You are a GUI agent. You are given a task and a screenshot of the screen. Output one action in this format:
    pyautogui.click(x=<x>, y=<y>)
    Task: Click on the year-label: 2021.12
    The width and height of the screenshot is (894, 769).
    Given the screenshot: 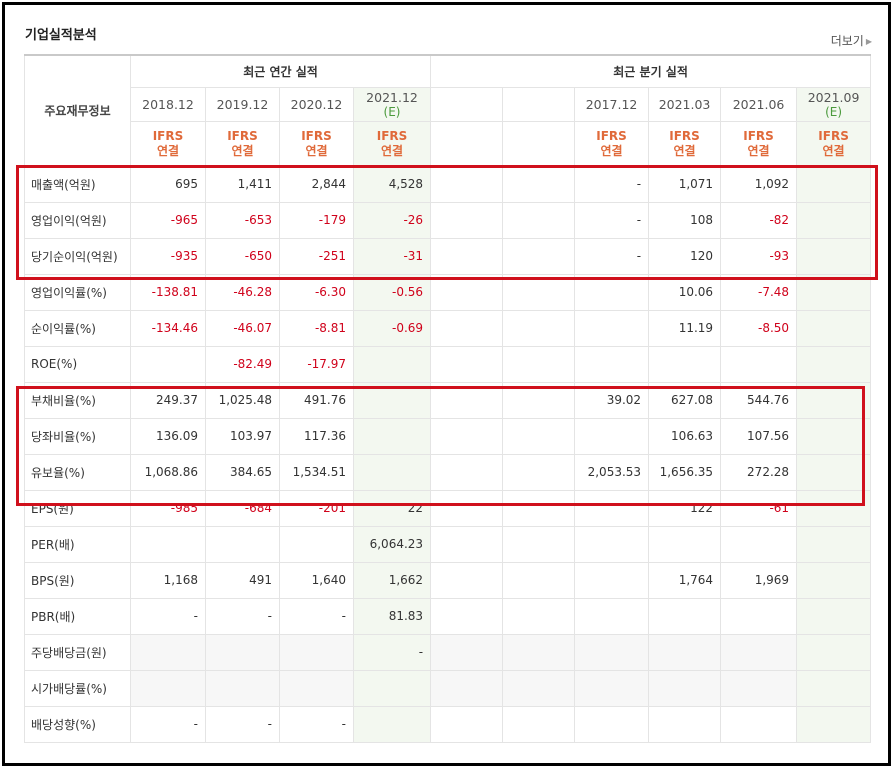 What is the action you would take?
    pyautogui.click(x=392, y=97)
    